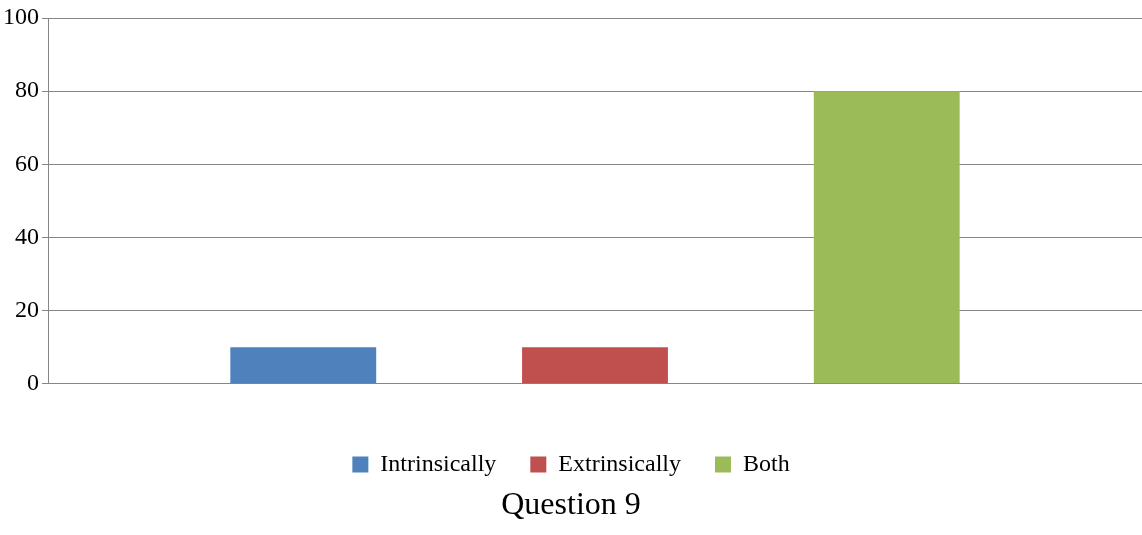 Image resolution: width=1142 pixels, height=535 pixels. Describe the element at coordinates (571, 503) in the screenshot. I see `x-axis-title: Question 9` at that location.